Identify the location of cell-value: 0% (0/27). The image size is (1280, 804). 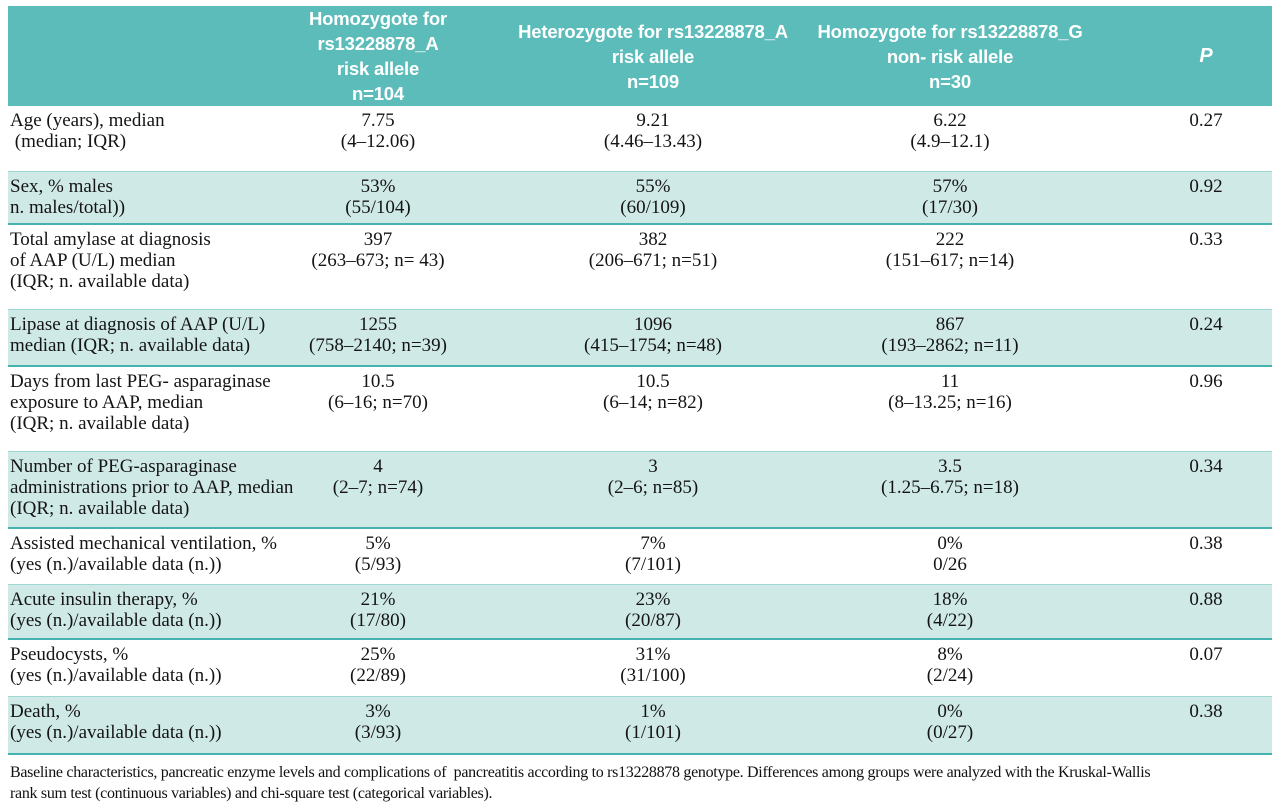
(950, 725).